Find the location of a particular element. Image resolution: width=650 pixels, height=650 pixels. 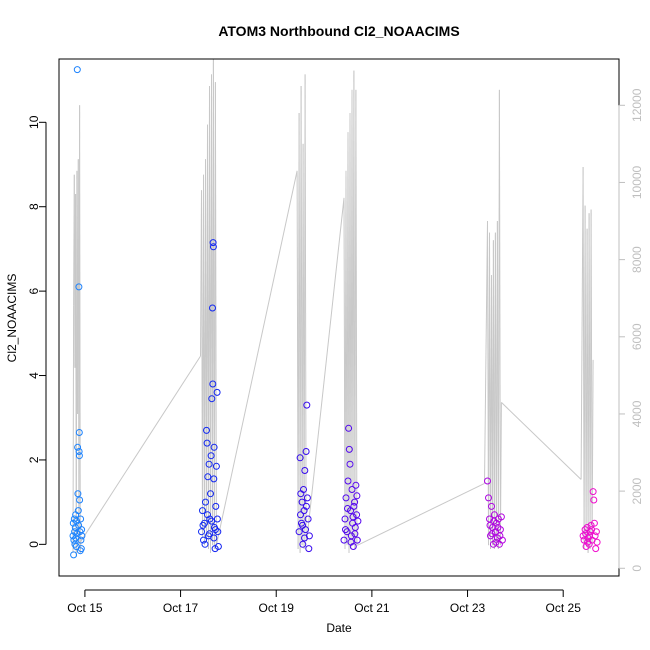

x-tick-label: Oct 15 is located at coordinates (85, 608).